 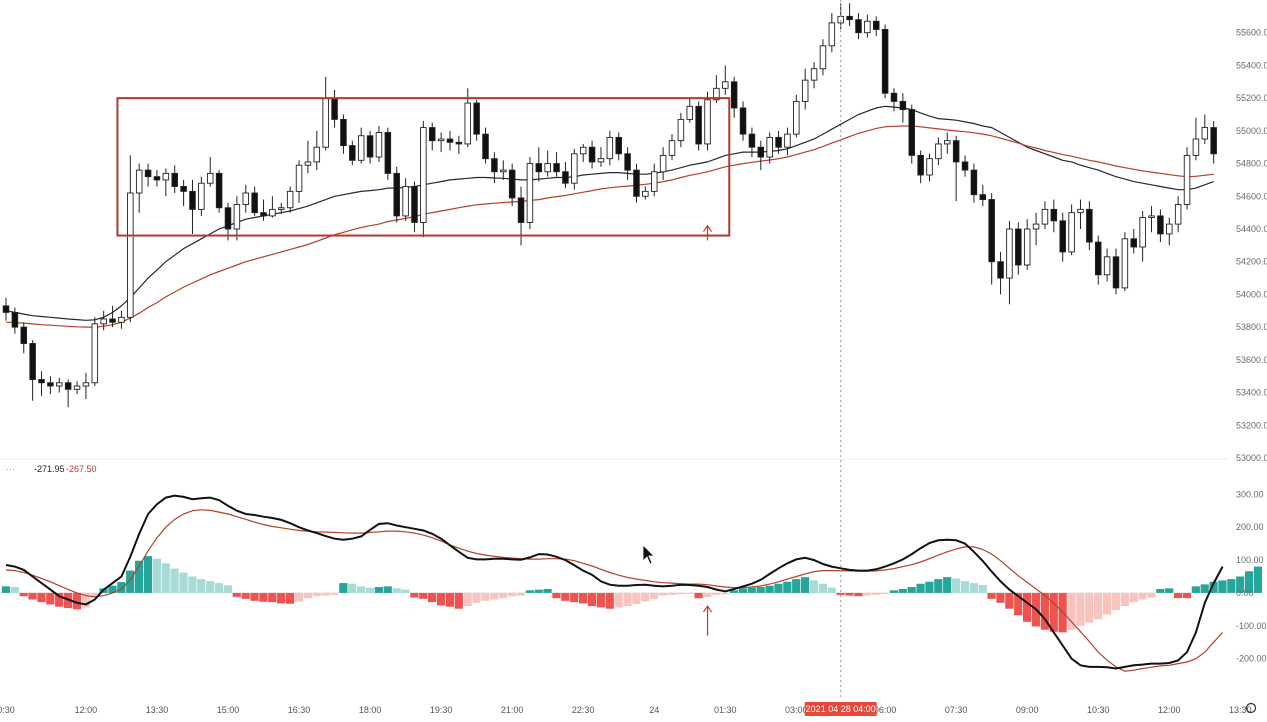 What do you see at coordinates (956, 710) in the screenshot?
I see `time-tick-label: 07:30` at bounding box center [956, 710].